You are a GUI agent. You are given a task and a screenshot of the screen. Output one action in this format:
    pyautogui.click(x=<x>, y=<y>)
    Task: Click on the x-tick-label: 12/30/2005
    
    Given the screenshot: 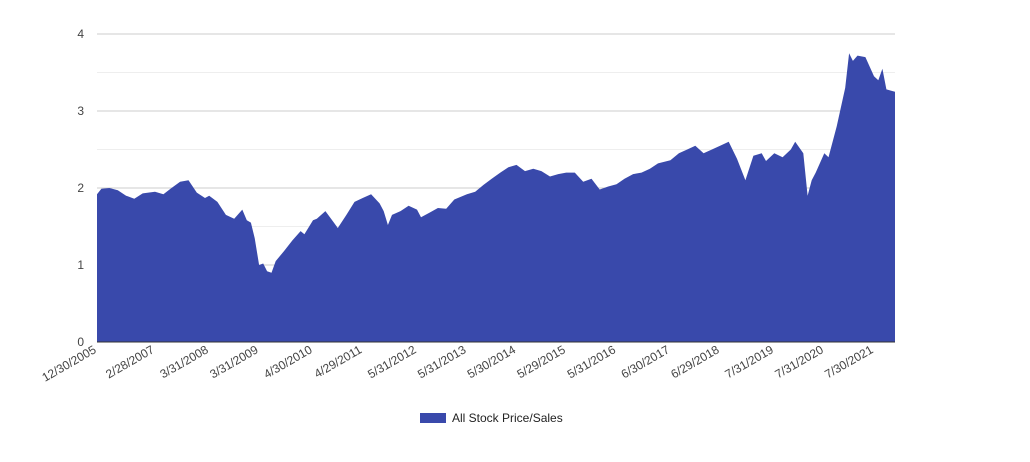 What is the action you would take?
    pyautogui.click(x=68, y=363)
    